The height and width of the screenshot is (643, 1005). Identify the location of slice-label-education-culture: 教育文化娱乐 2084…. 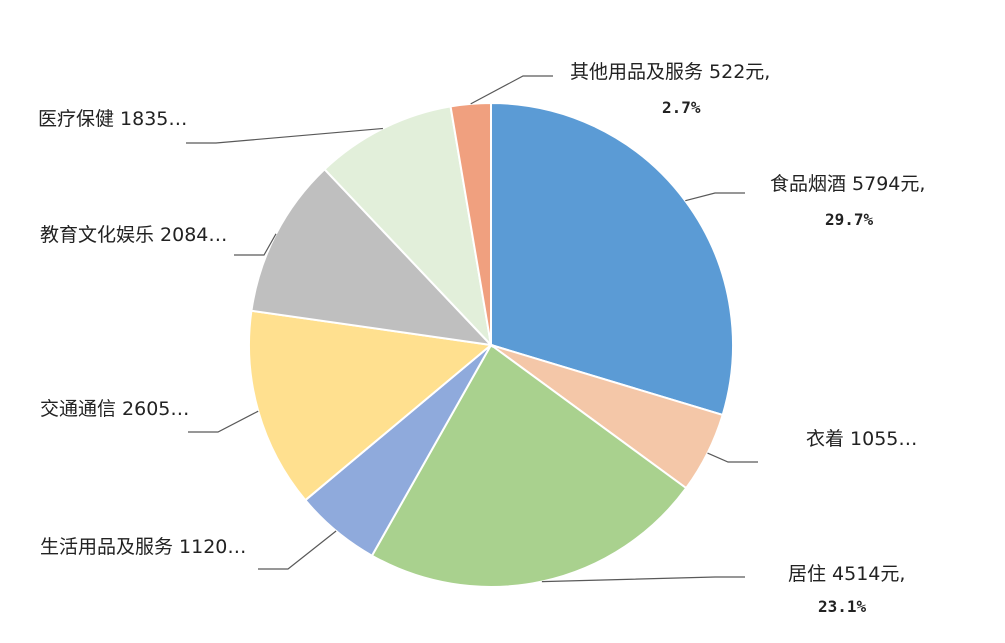
(133, 235).